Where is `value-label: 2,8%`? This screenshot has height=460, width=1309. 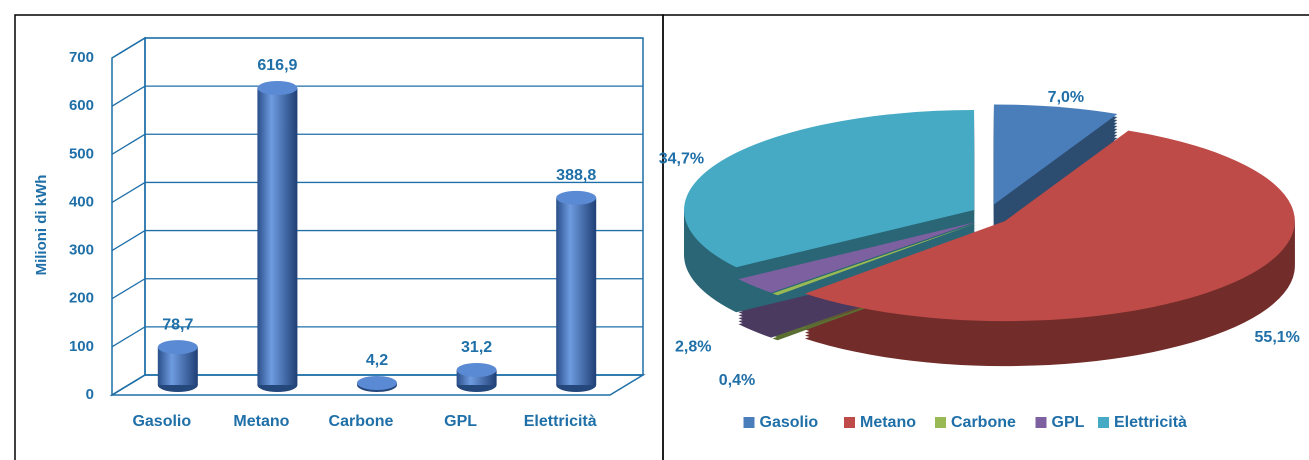
value-label: 2,8% is located at coordinates (693, 346).